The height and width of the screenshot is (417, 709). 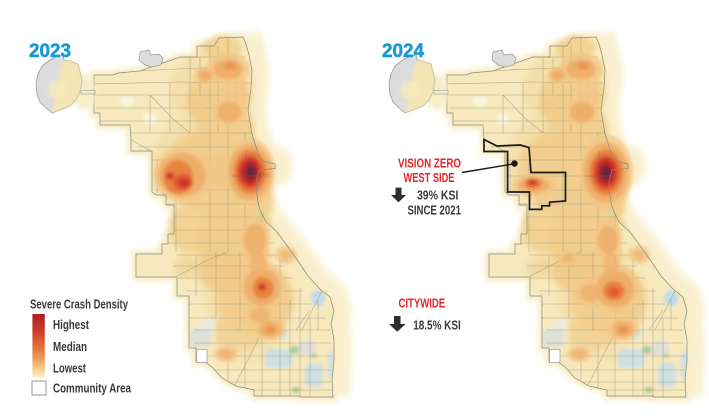 What do you see at coordinates (403, 51) in the screenshot?
I see `svg-text: 2024` at bounding box center [403, 51].